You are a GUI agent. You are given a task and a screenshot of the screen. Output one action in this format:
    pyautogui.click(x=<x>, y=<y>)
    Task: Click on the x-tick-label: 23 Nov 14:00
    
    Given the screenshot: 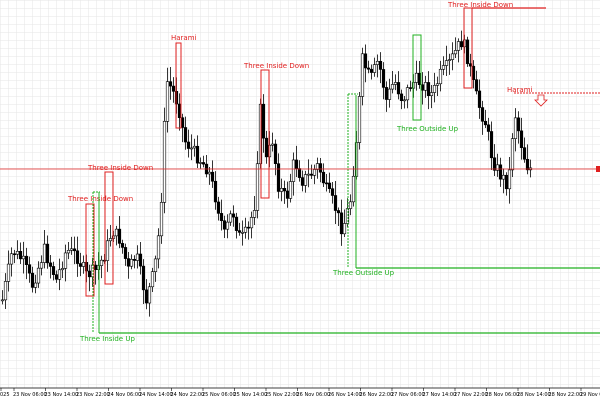 What is the action you would take?
    pyautogui.click(x=62, y=395)
    